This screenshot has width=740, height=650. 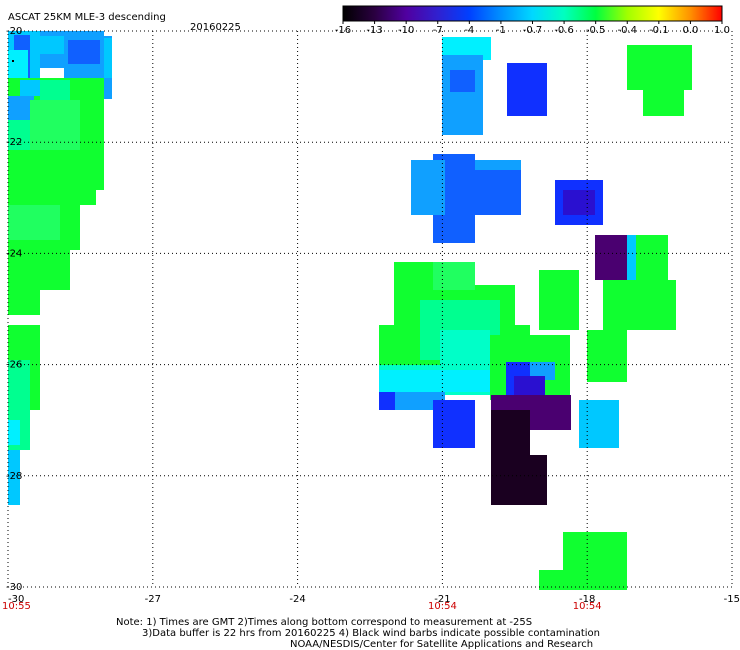 I want to click on color-scale-label: -10, so click(x=406, y=30).